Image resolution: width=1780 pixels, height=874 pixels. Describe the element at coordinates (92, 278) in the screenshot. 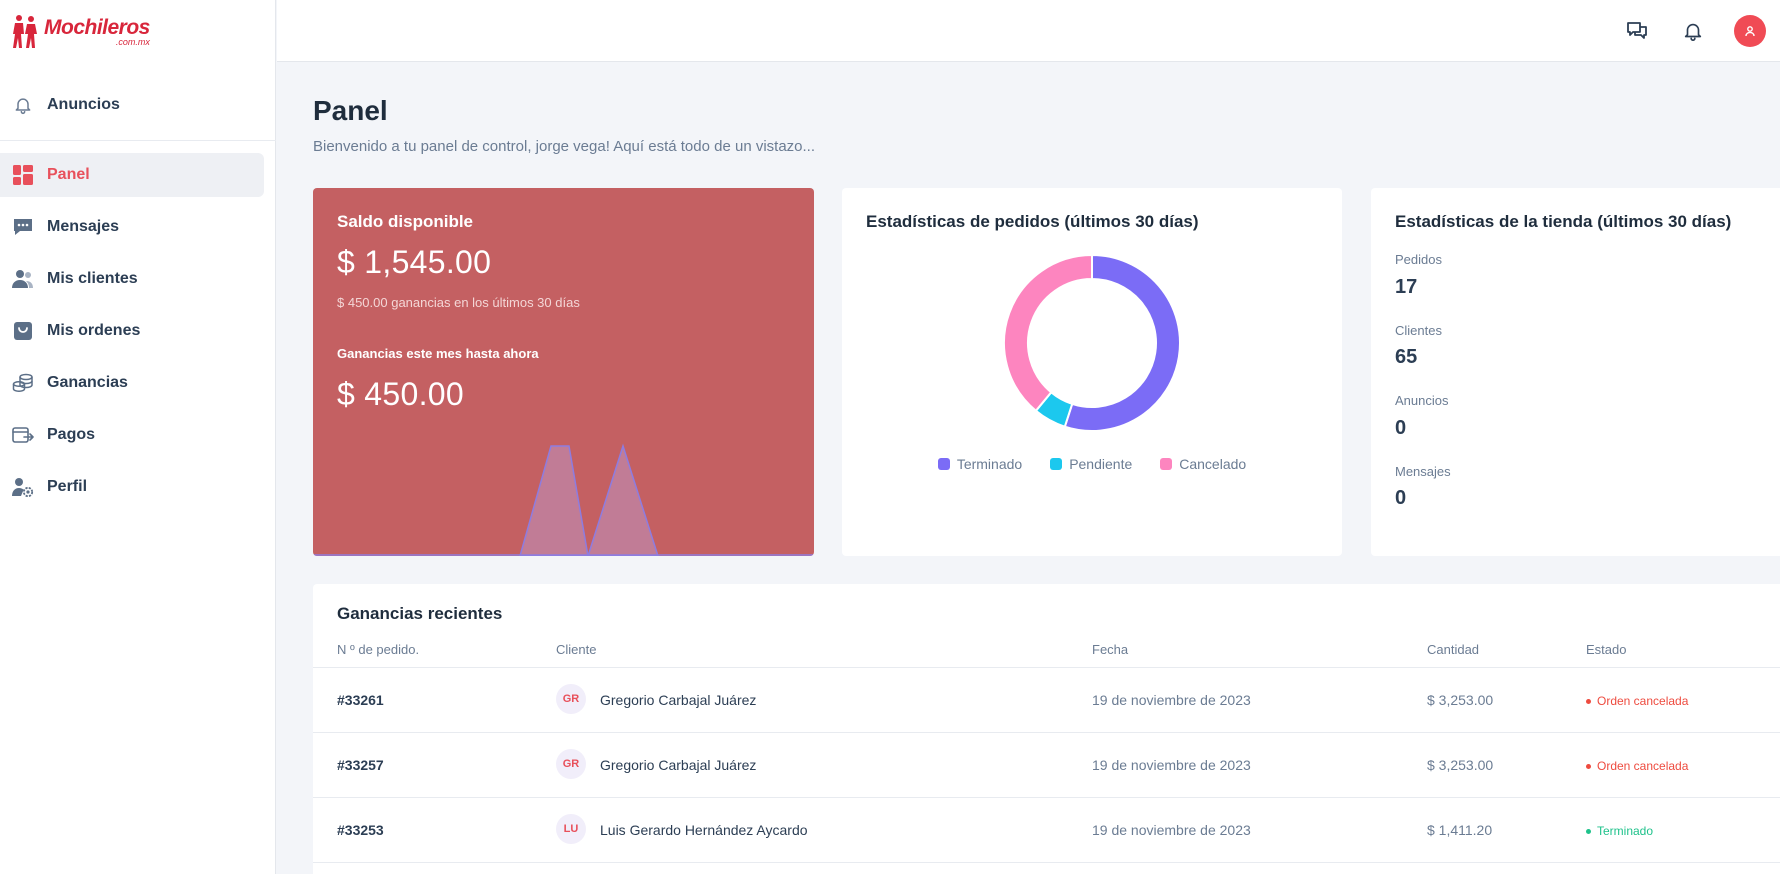

I see `sidebar-item-label: Mis clientes` at that location.